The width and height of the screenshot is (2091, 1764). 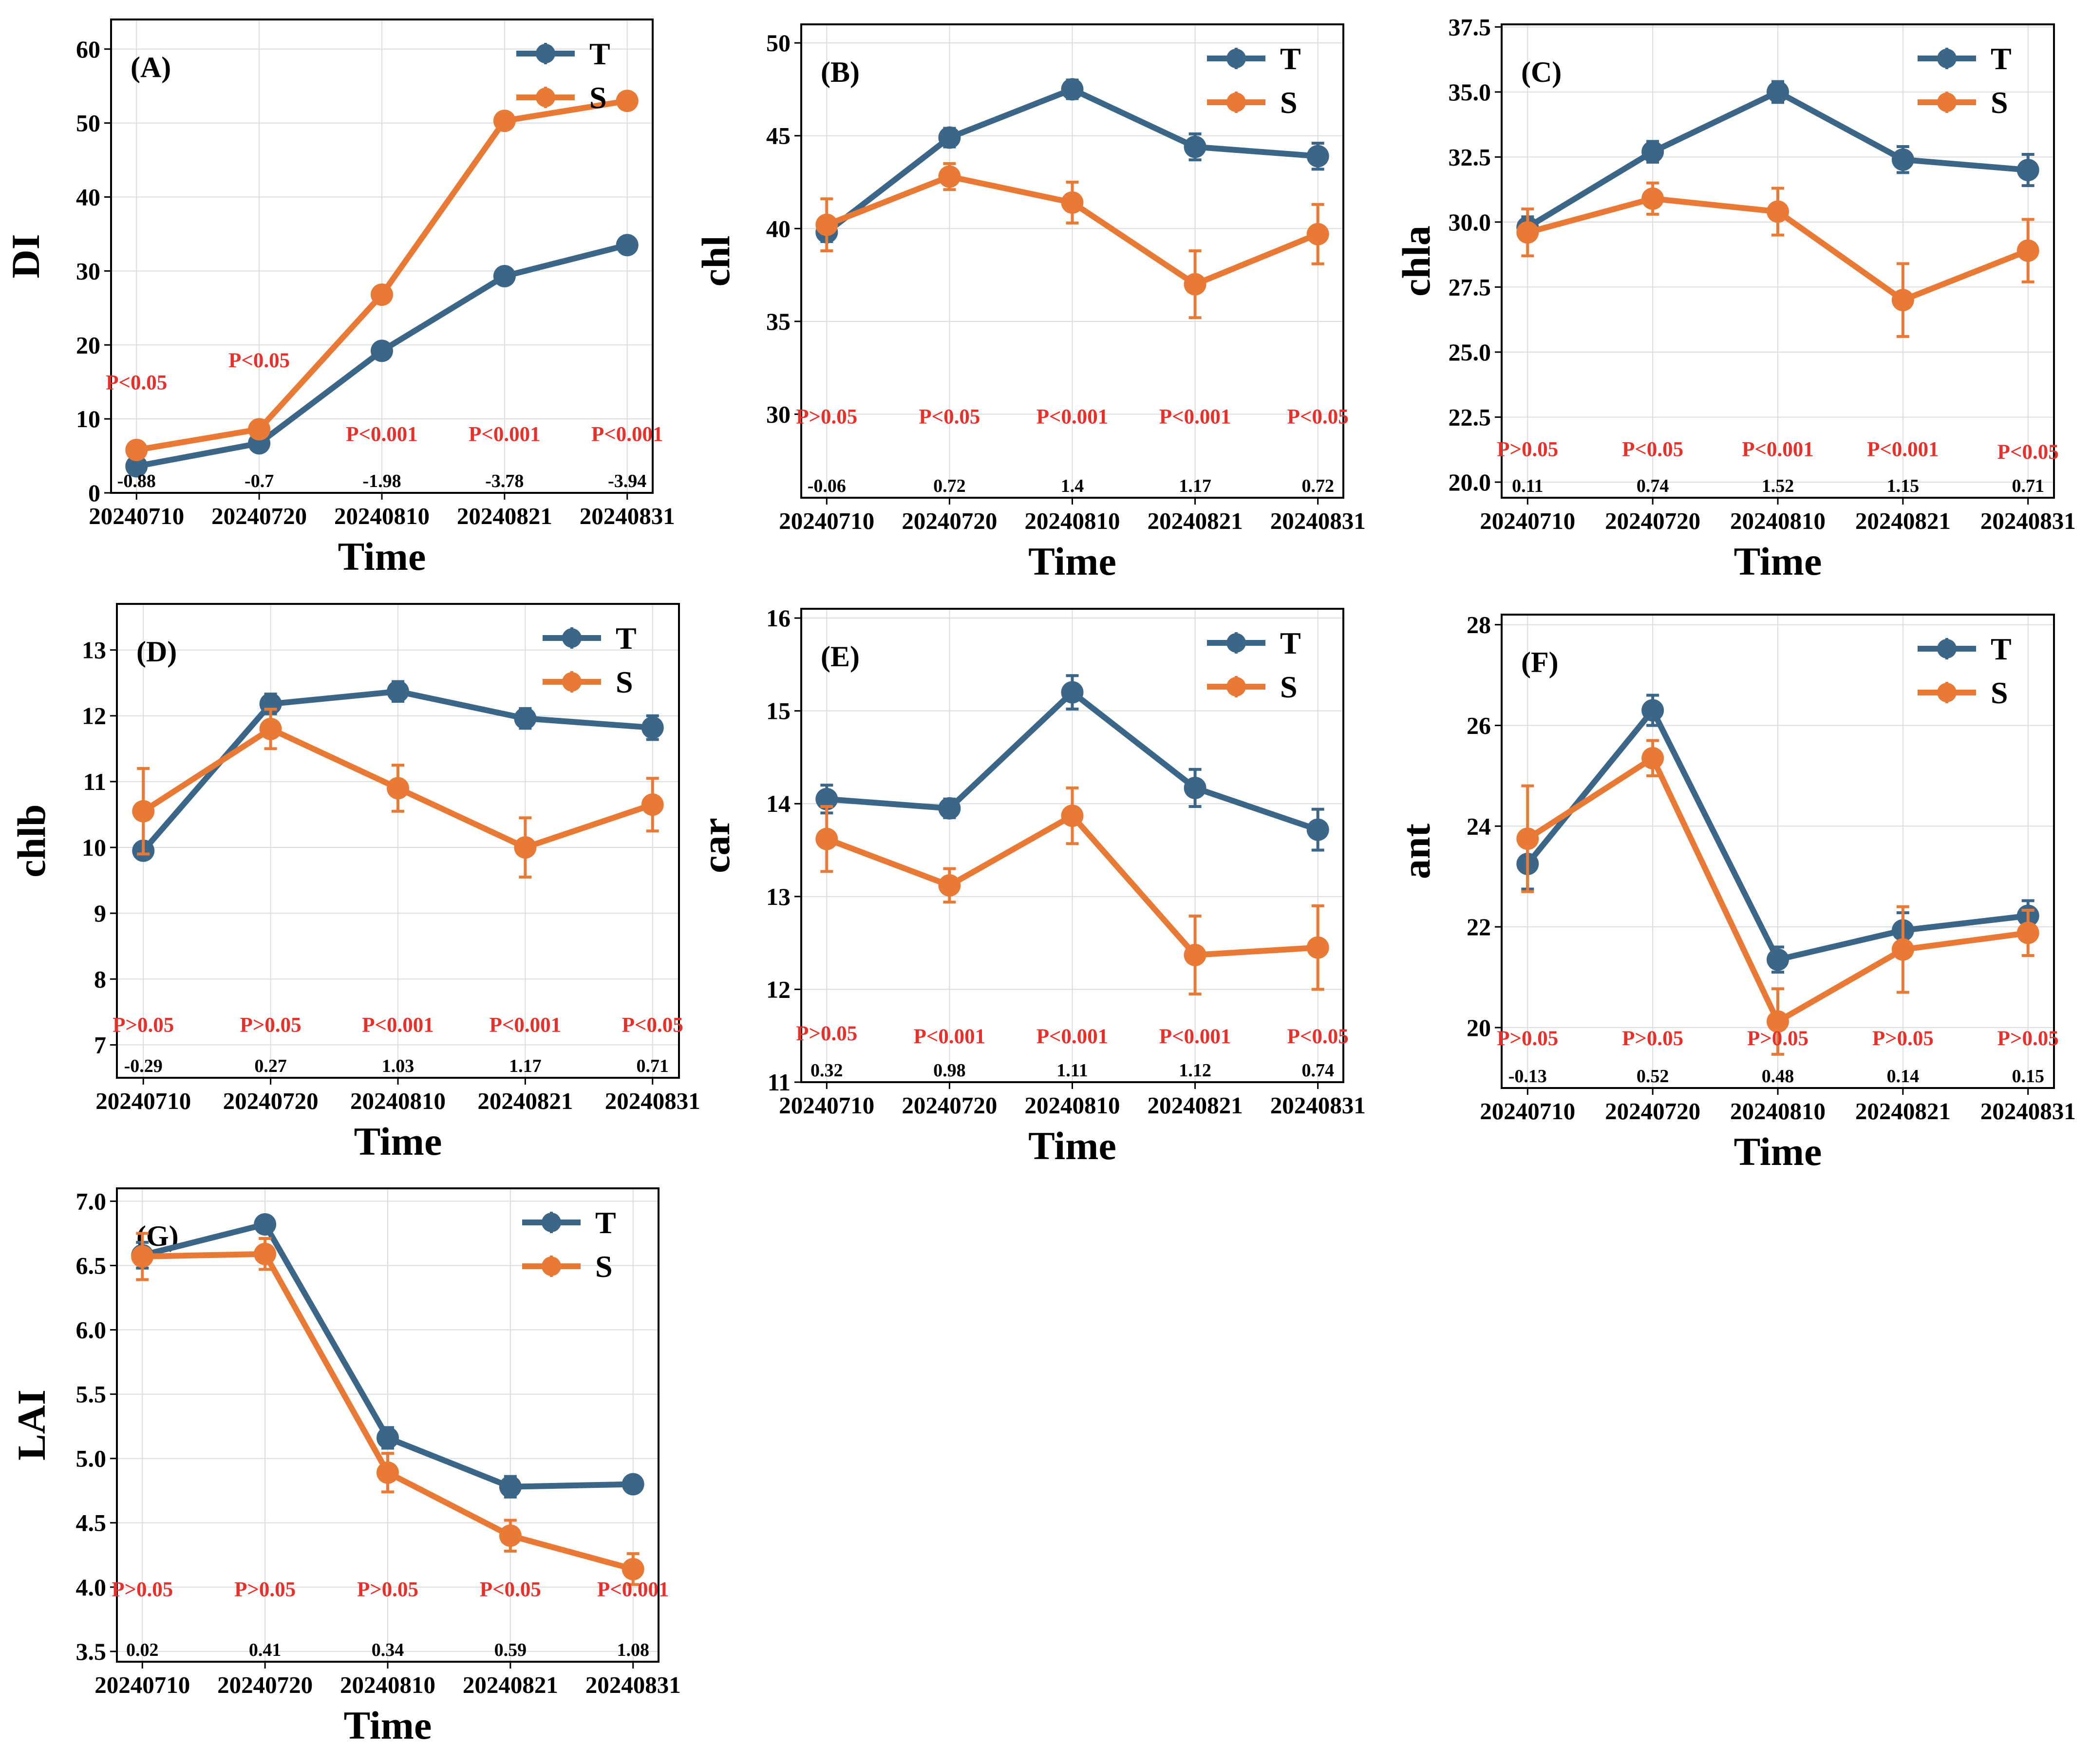 I want to click on y-tick-label: 8, so click(x=100, y=979).